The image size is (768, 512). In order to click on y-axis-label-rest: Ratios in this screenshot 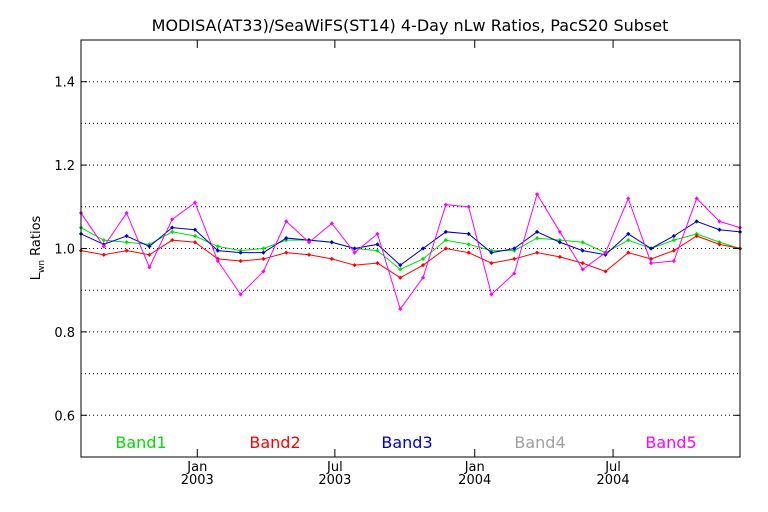, I will do `click(36, 237)`.